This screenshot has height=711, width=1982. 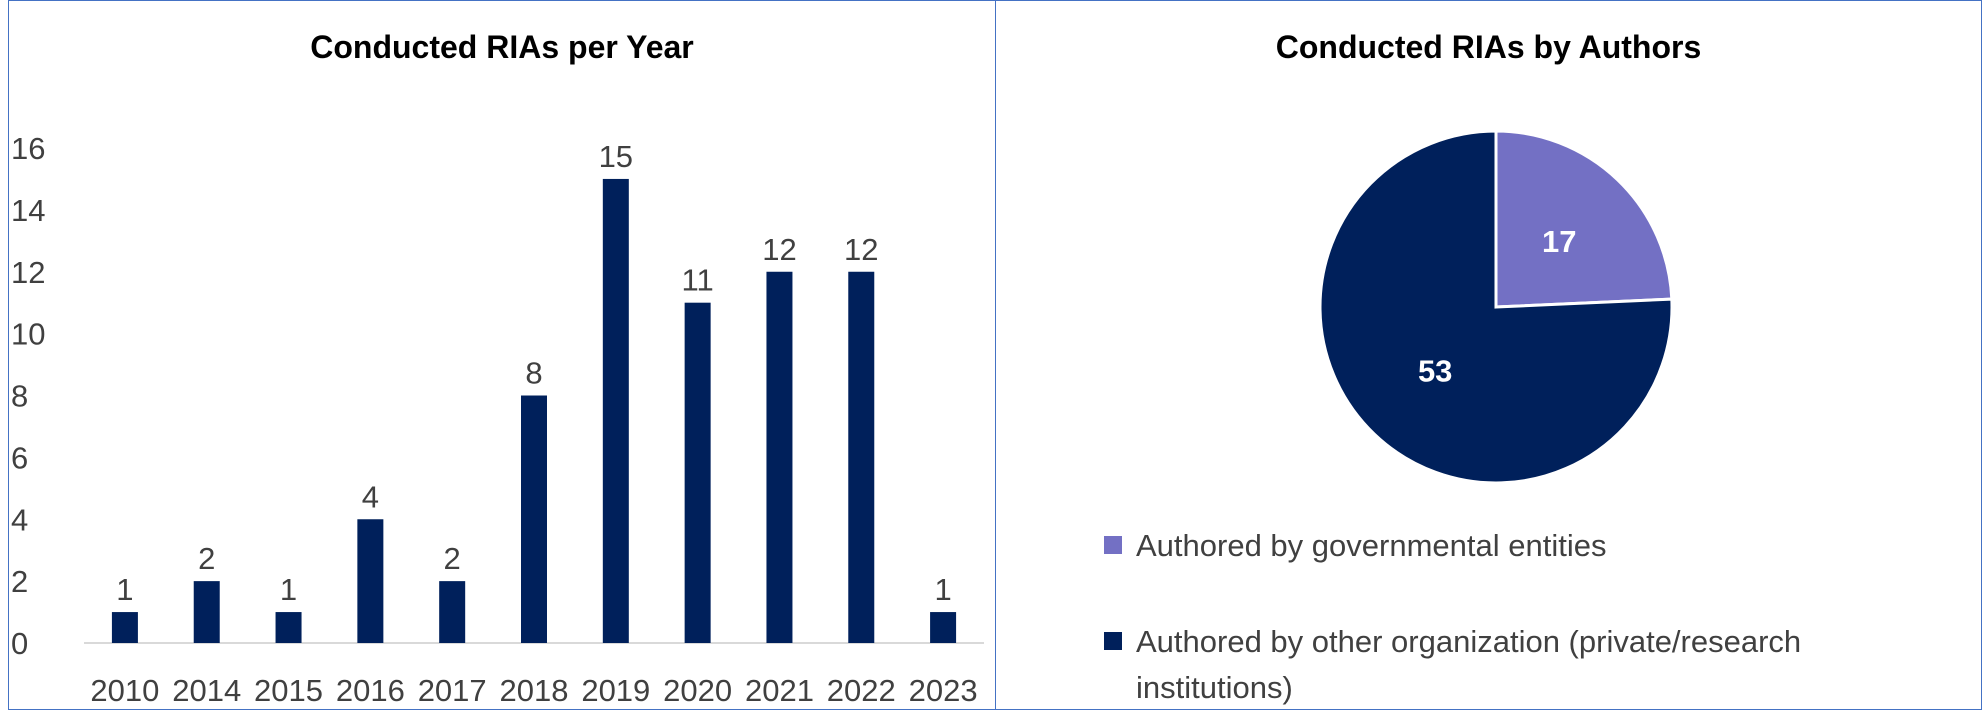 What do you see at coordinates (534, 519) in the screenshot?
I see `bar-2018` at bounding box center [534, 519].